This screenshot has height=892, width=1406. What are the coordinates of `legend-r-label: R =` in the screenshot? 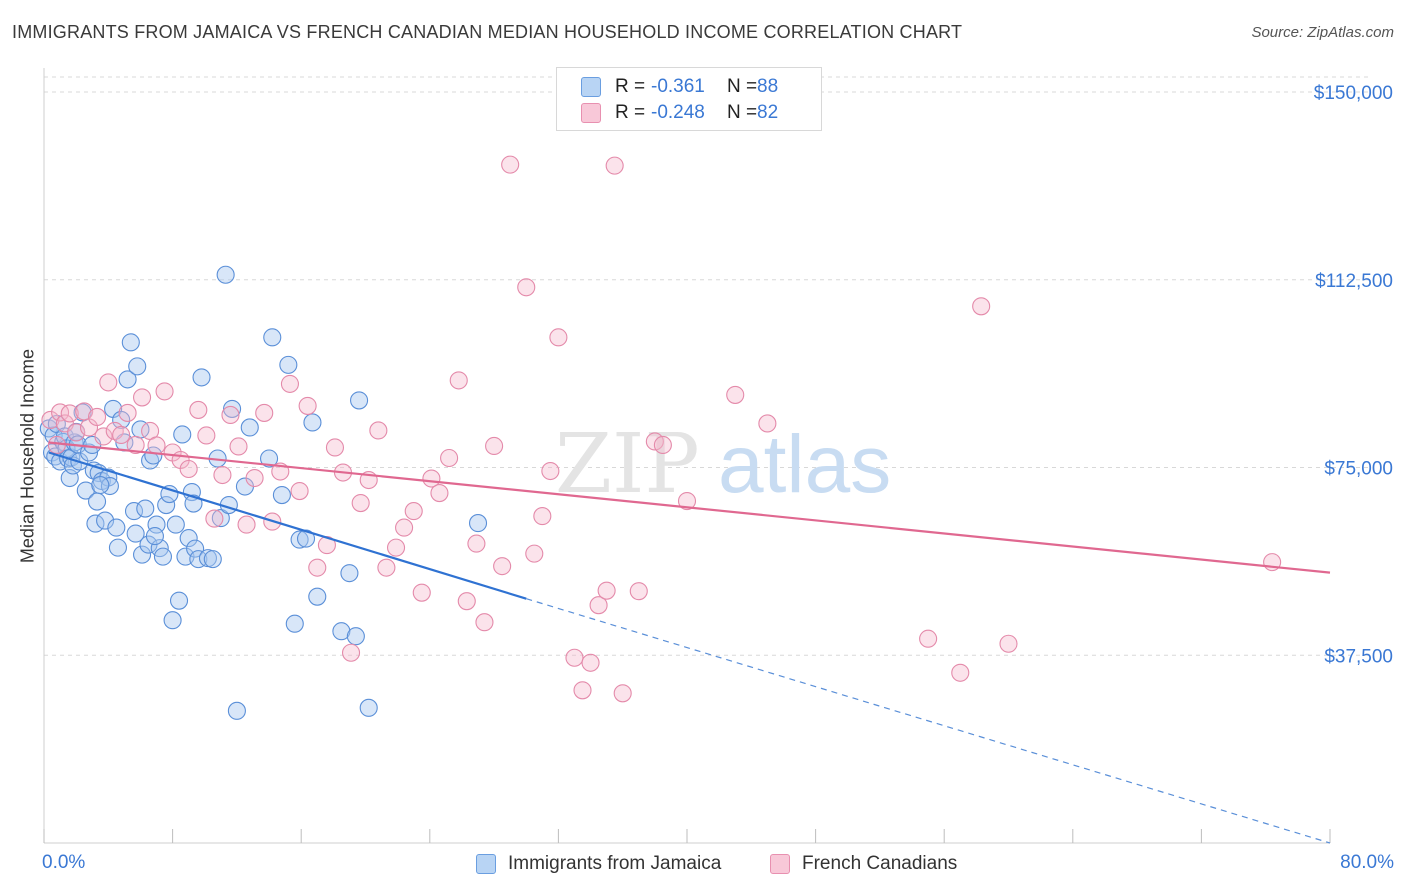 It's located at (630, 112).